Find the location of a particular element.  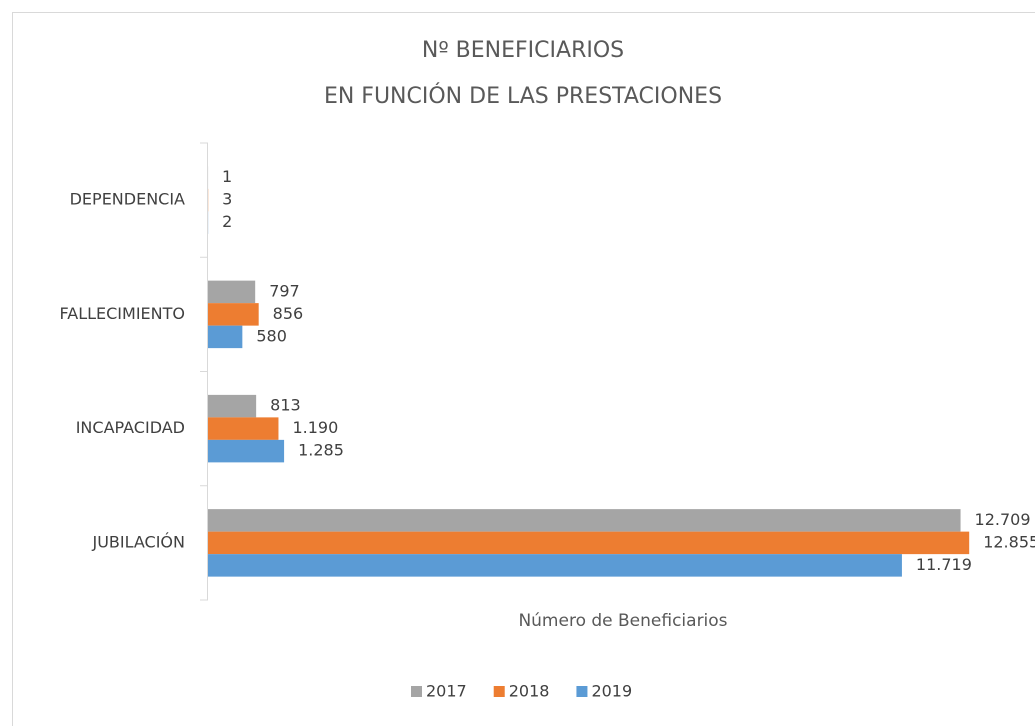

value-label: 12.855 is located at coordinates (1009, 541).